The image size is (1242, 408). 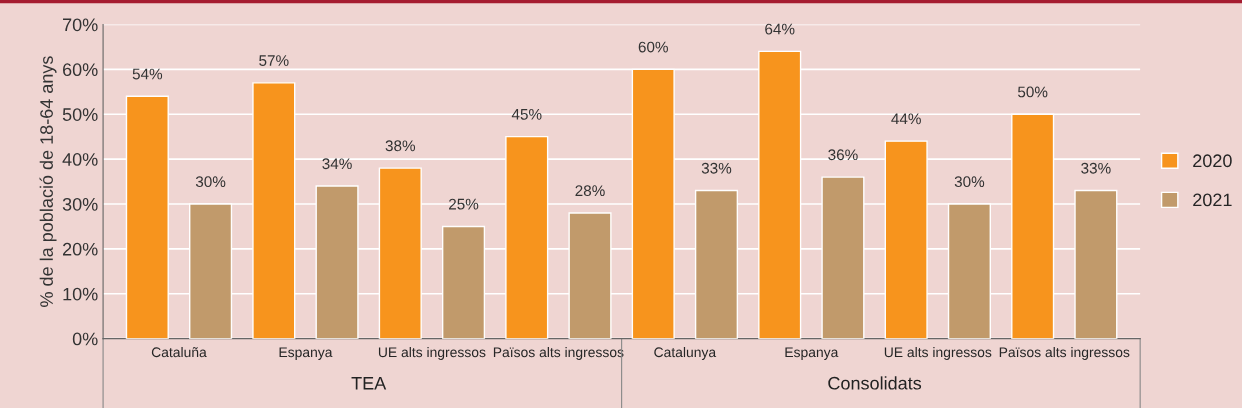 What do you see at coordinates (337, 164) in the screenshot?
I see `data-label: 34%` at bounding box center [337, 164].